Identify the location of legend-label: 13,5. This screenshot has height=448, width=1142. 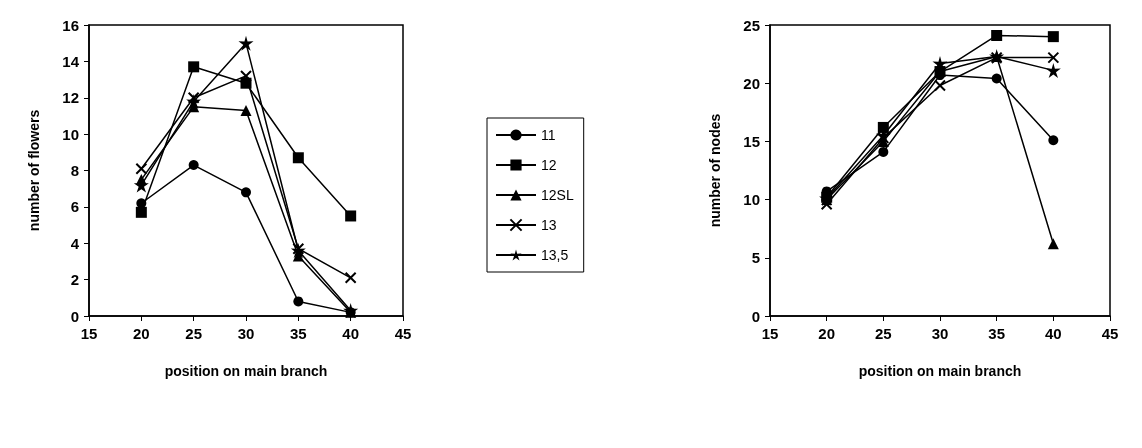
(555, 255).